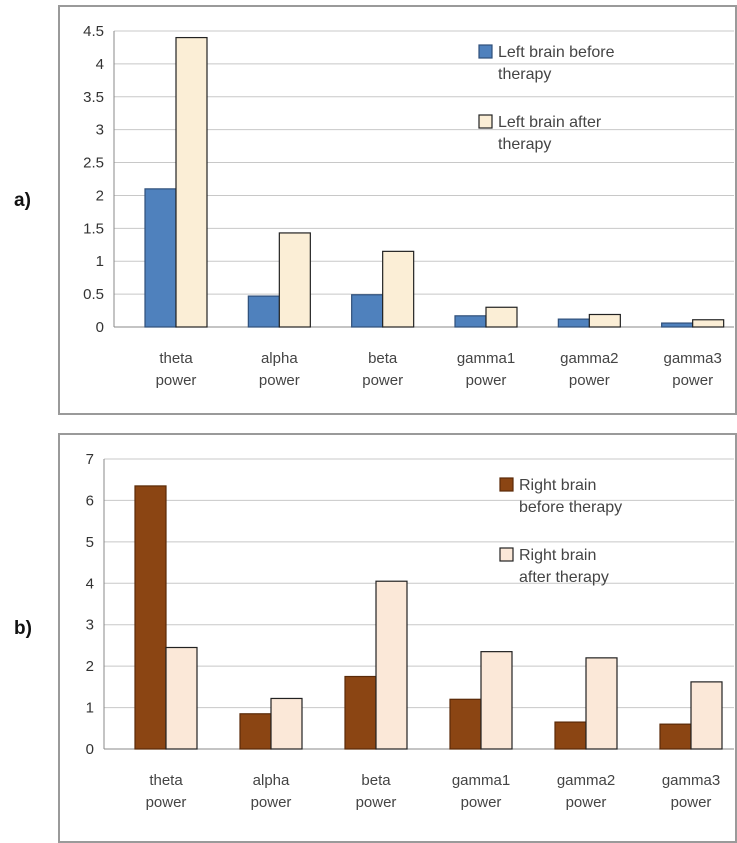  Describe the element at coordinates (90, 583) in the screenshot. I see `chart-b-y-tick-label: 4` at that location.